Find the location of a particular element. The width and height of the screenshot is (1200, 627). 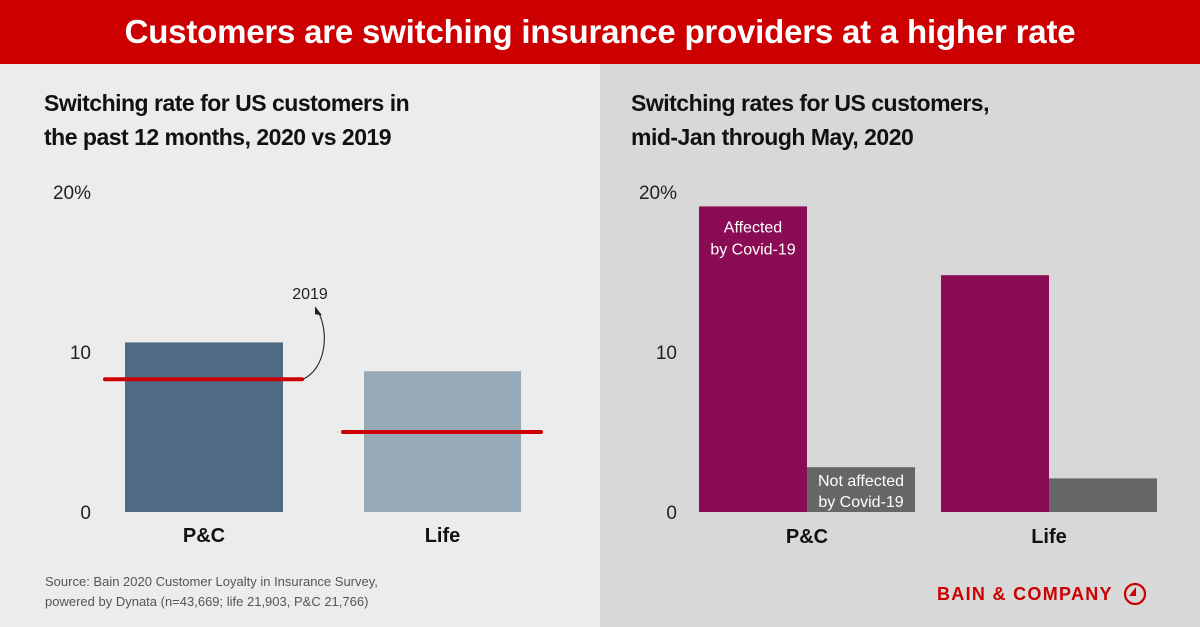

annotation-arrowhead is located at coordinates (318, 311).